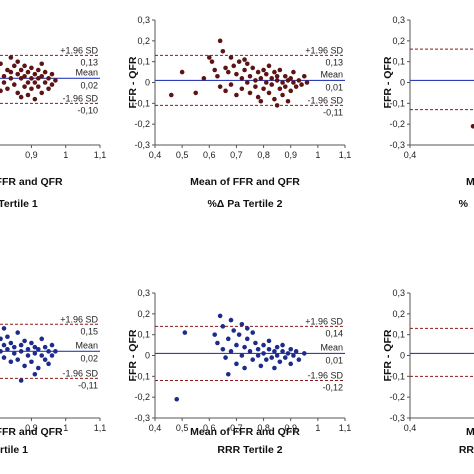 This screenshot has height=474, width=474. Describe the element at coordinates (263, 428) in the screenshot. I see `x-tick-label: 0,8` at that location.